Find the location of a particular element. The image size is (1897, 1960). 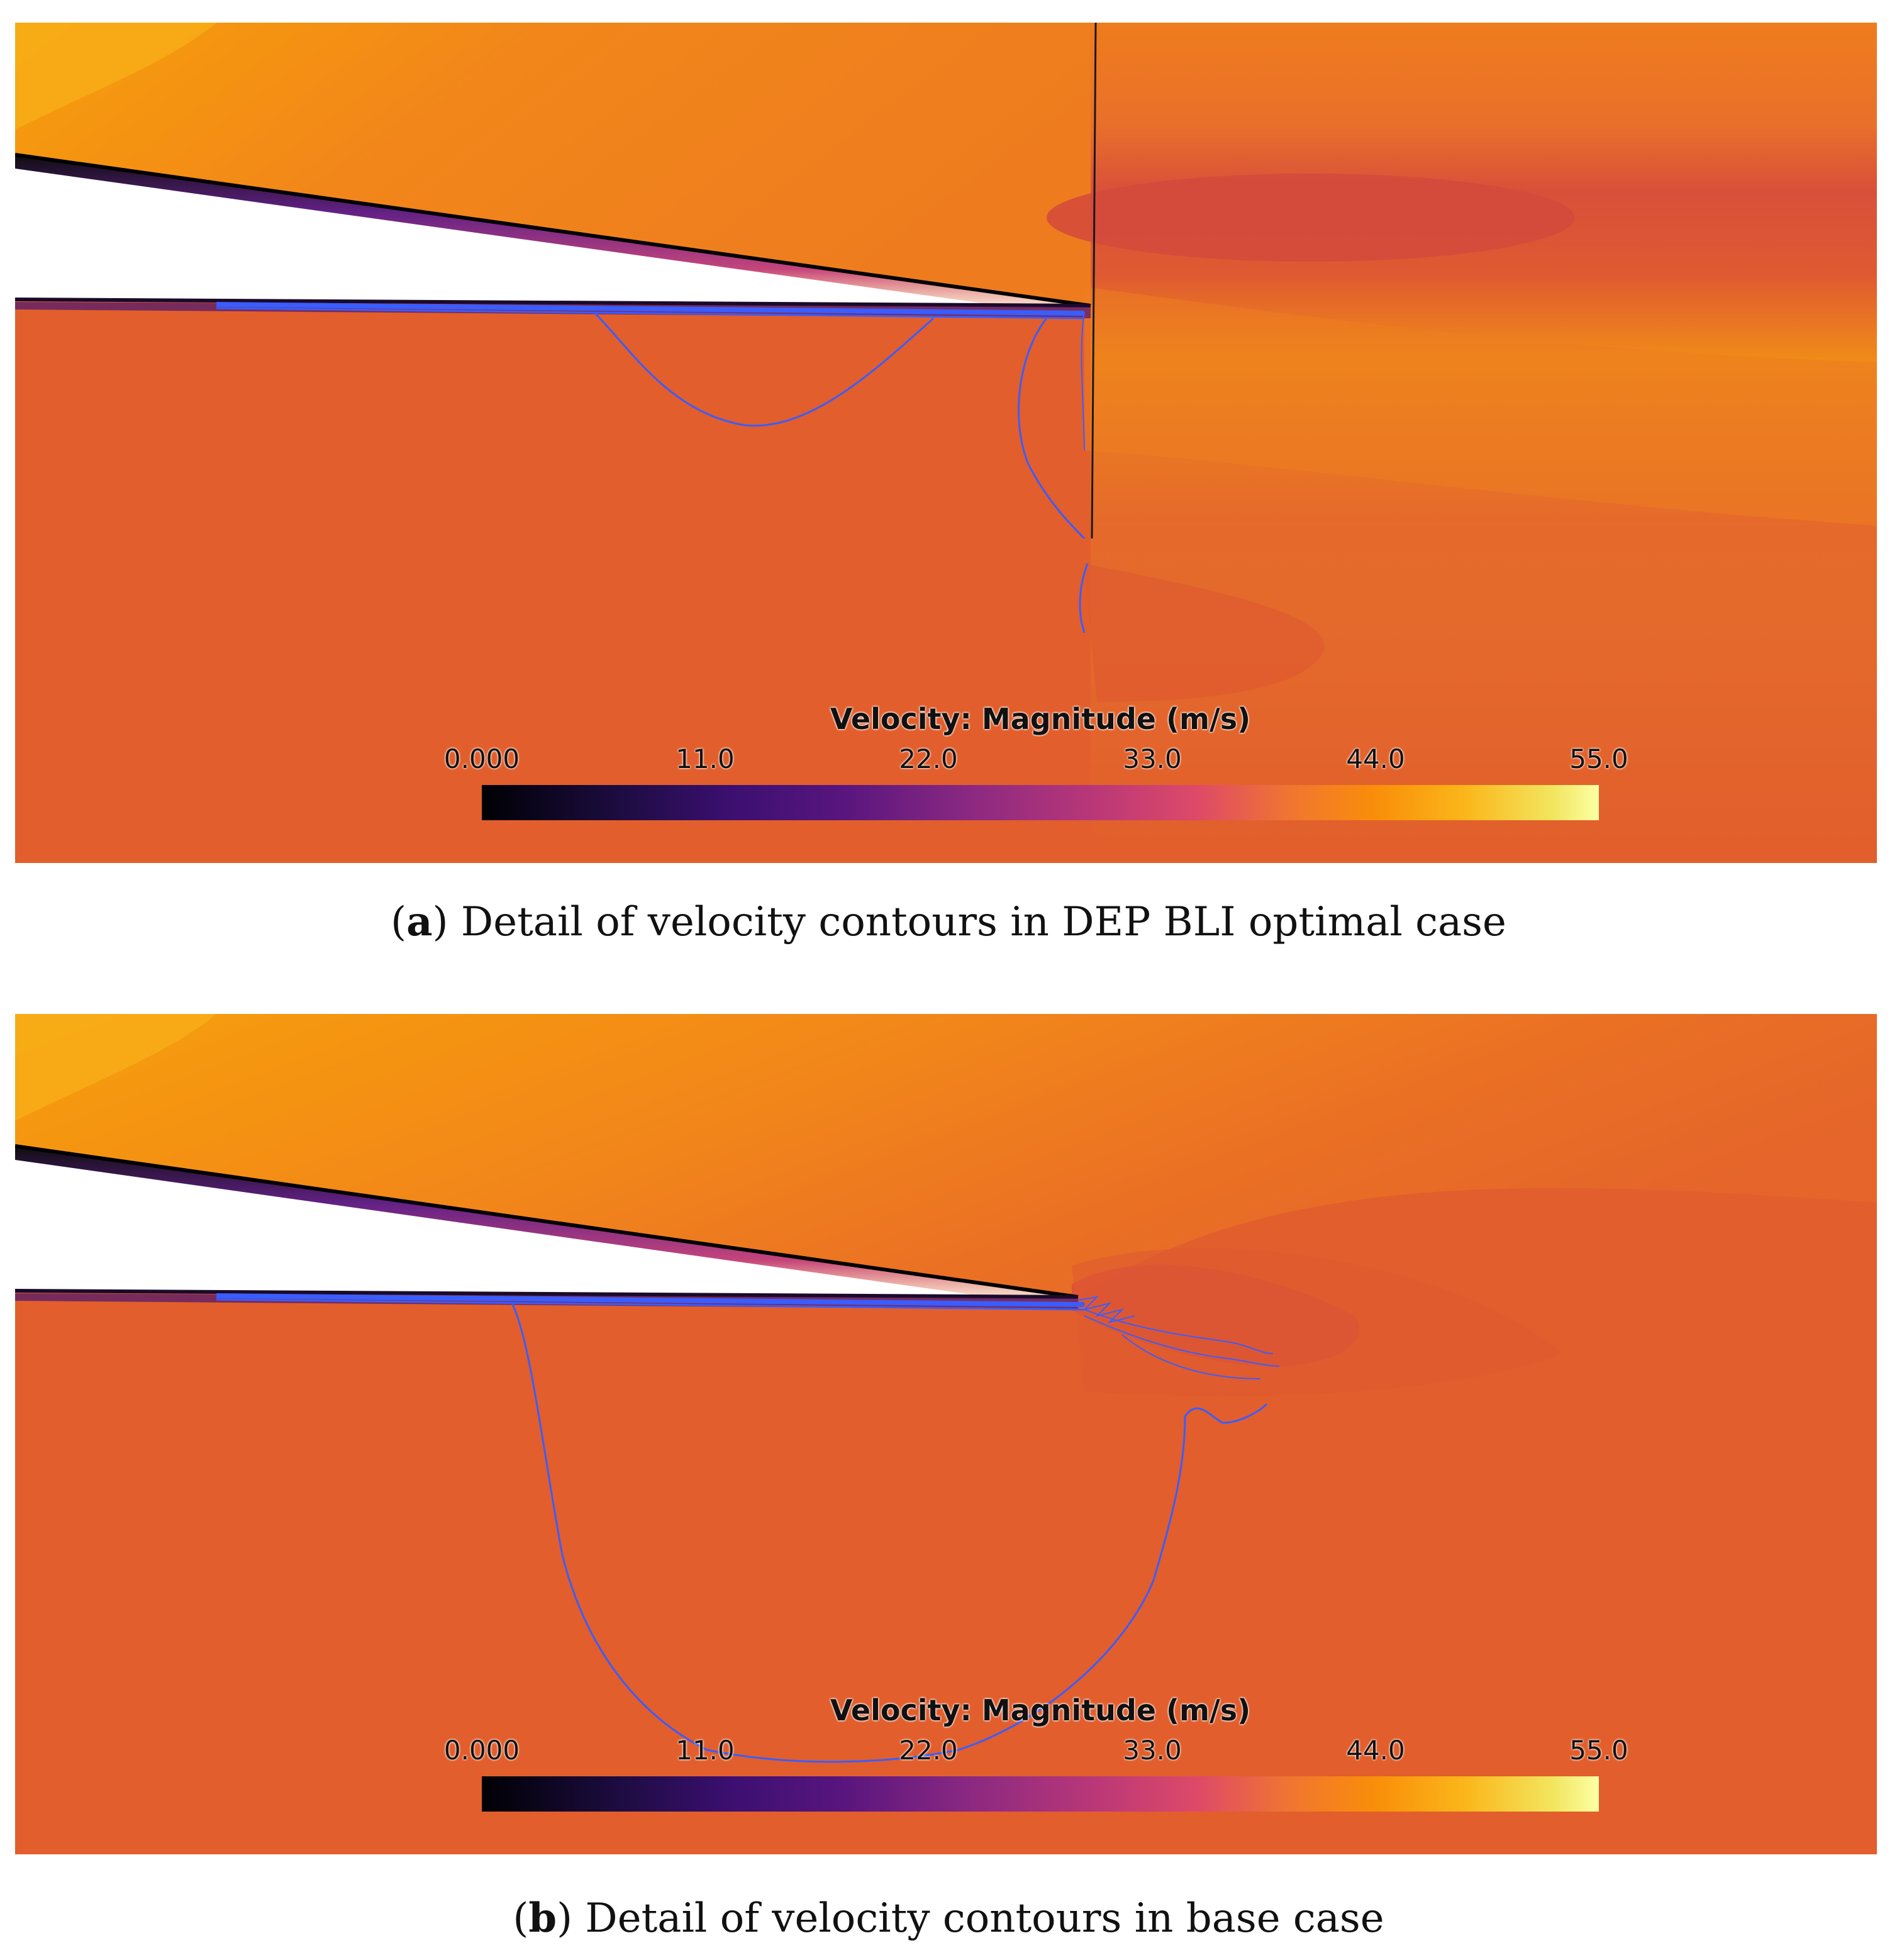

lower-wake-contour is located at coordinates (1084, 598).